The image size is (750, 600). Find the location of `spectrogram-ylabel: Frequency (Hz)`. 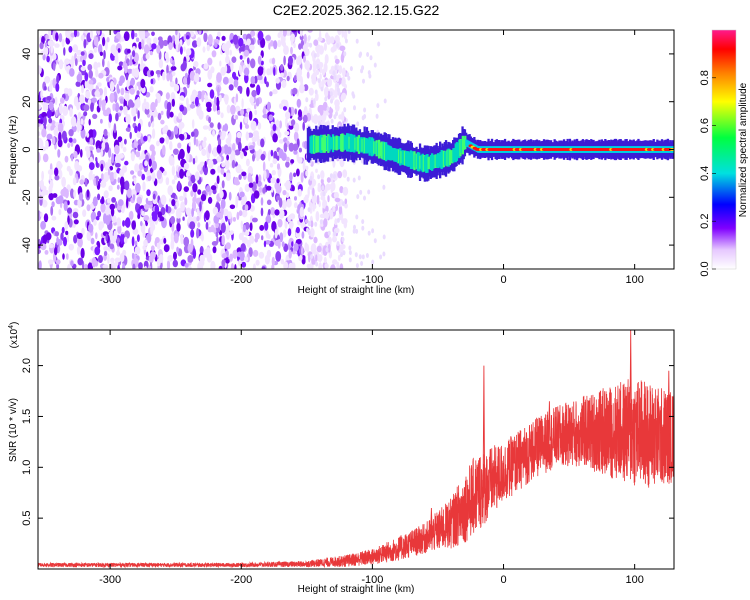

spectrogram-ylabel: Frequency (Hz) is located at coordinates (13, 150).